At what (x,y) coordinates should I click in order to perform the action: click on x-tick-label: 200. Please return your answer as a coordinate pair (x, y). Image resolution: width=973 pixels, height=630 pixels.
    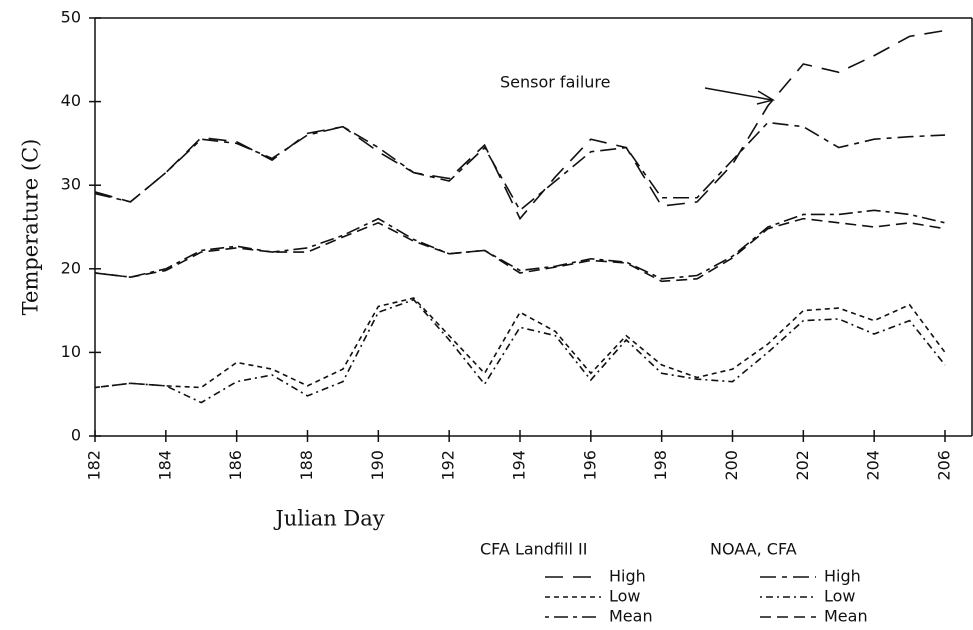
    Looking at the image, I should click on (731, 465).